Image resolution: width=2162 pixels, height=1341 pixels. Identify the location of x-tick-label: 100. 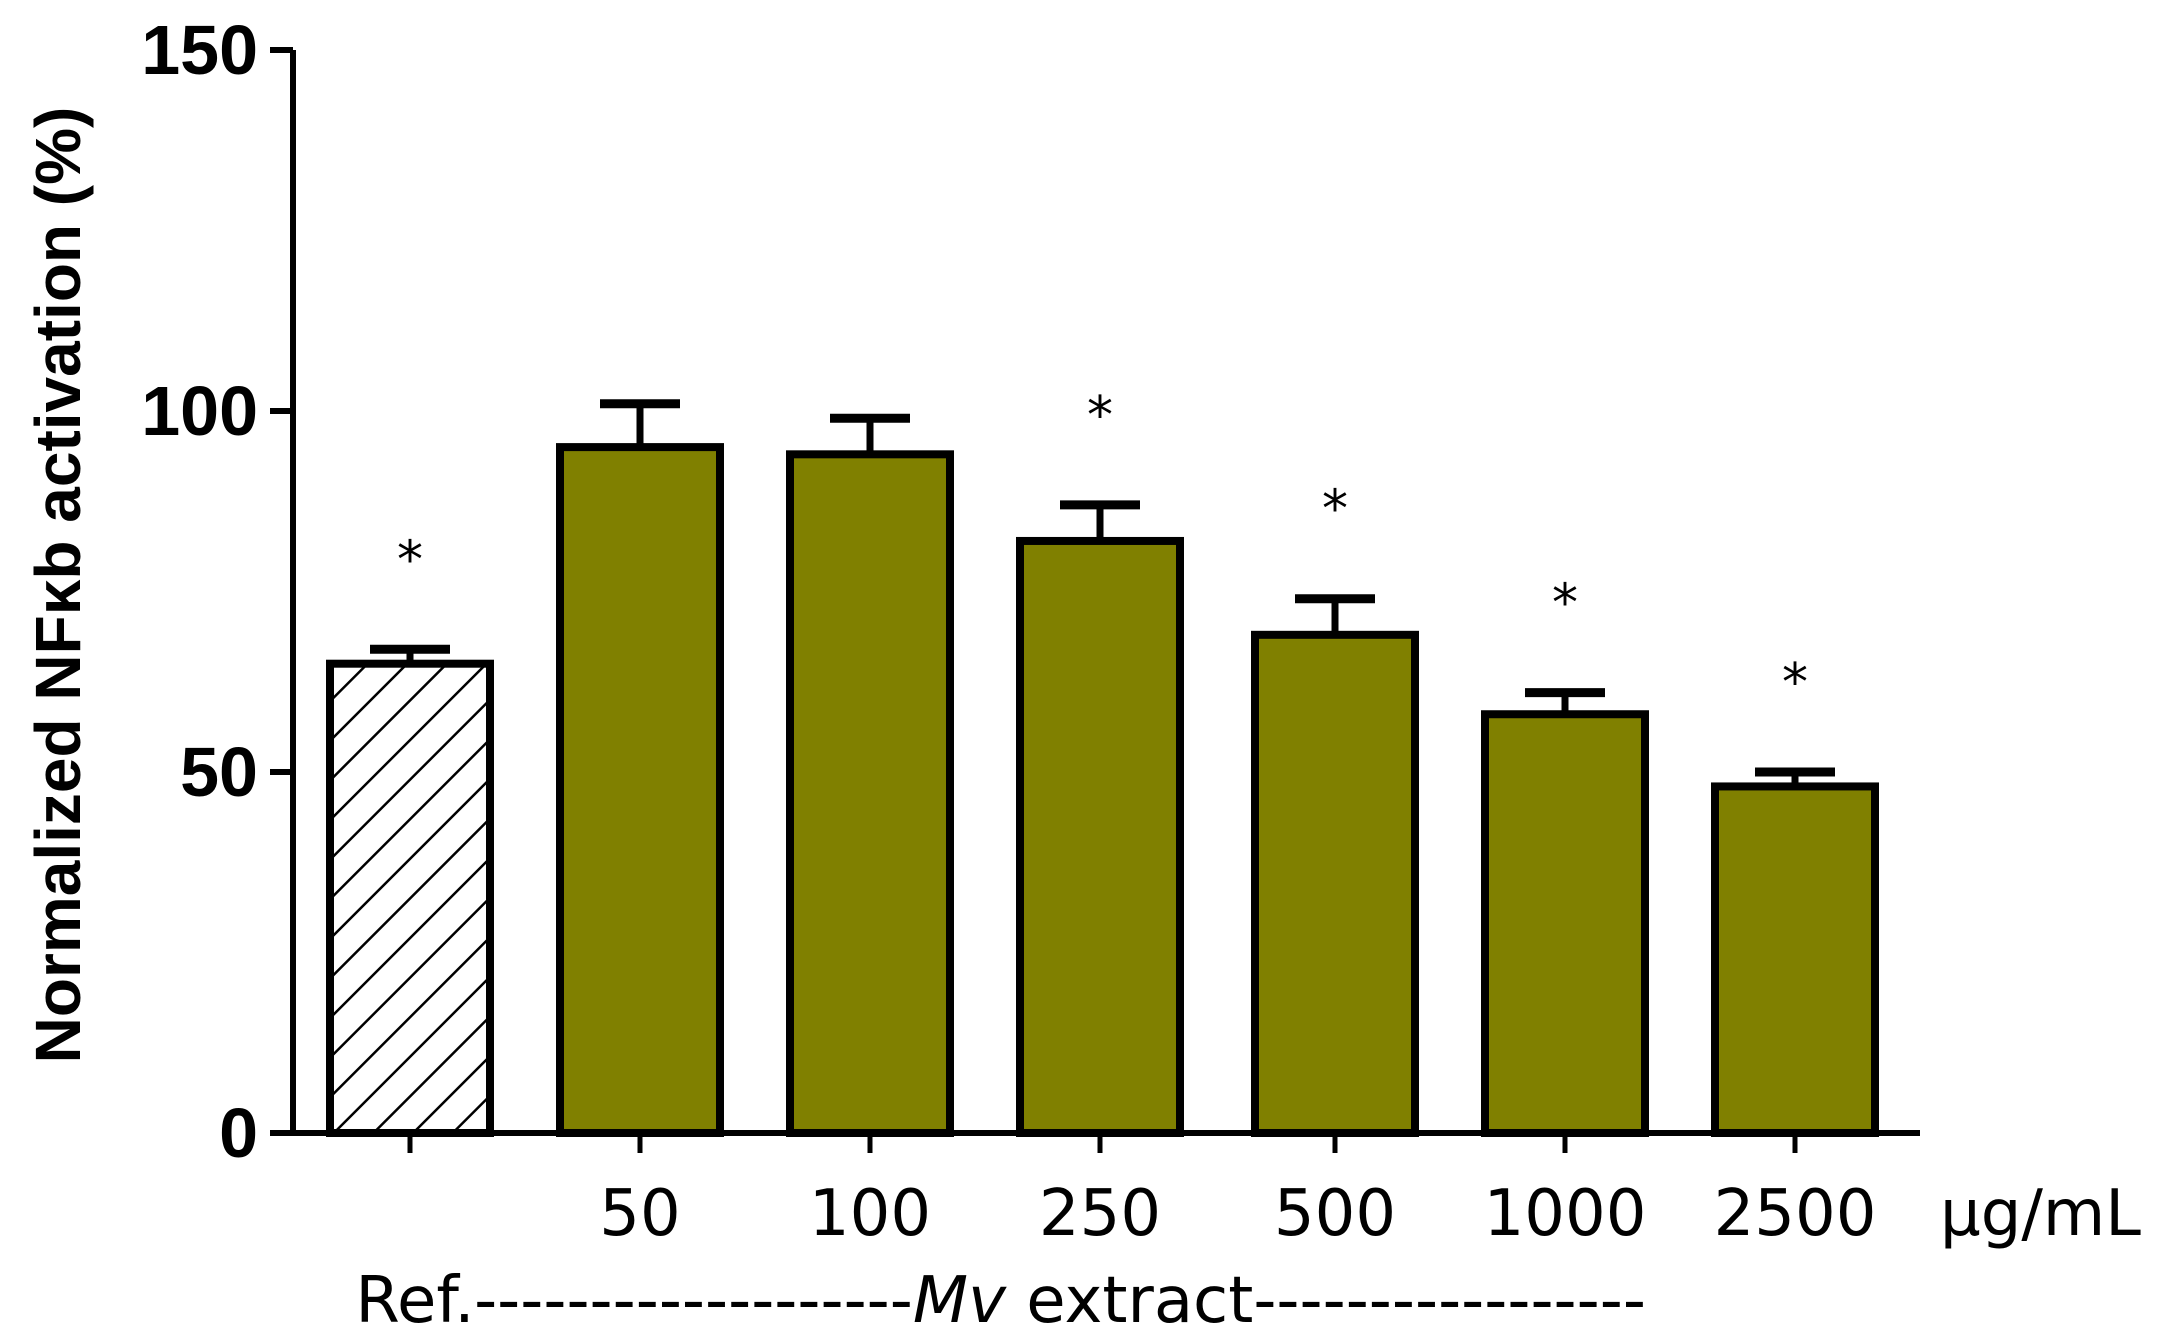
(870, 1214).